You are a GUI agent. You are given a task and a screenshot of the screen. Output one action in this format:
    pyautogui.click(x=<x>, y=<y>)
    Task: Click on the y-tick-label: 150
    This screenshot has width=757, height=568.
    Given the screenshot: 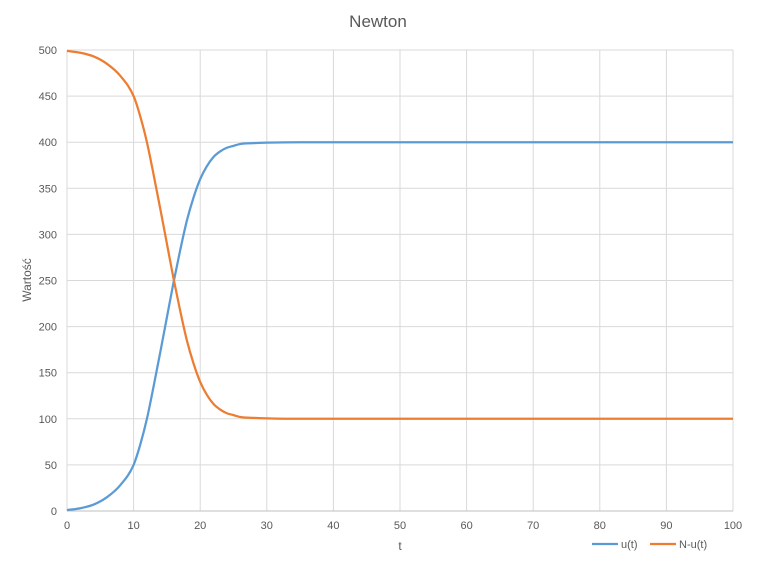 What is the action you would take?
    pyautogui.click(x=48, y=374)
    